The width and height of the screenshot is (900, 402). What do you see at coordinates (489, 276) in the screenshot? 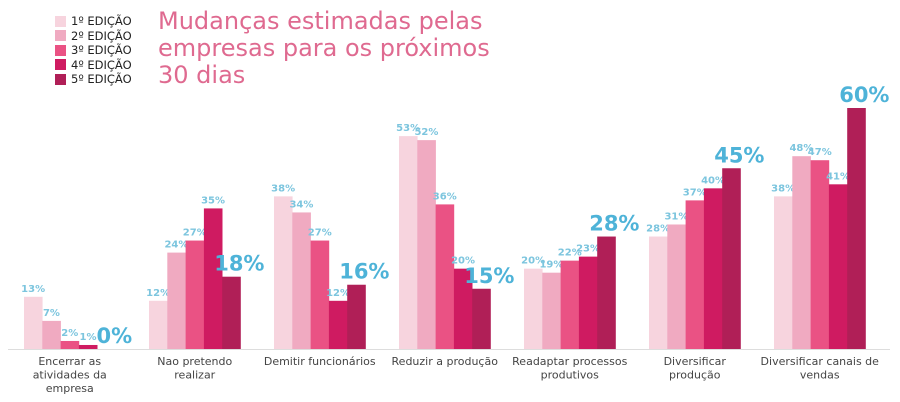
I see `data-label: 15%` at bounding box center [489, 276].